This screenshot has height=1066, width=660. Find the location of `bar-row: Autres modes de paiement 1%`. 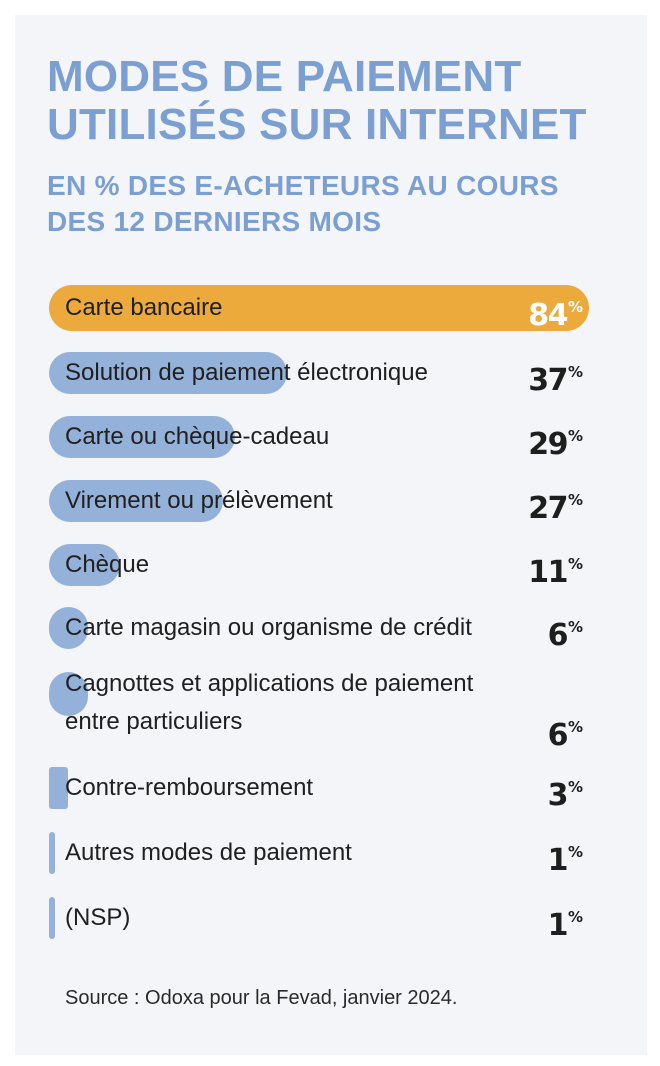

bar-row: Autres modes de paiement 1% is located at coordinates (331, 854).